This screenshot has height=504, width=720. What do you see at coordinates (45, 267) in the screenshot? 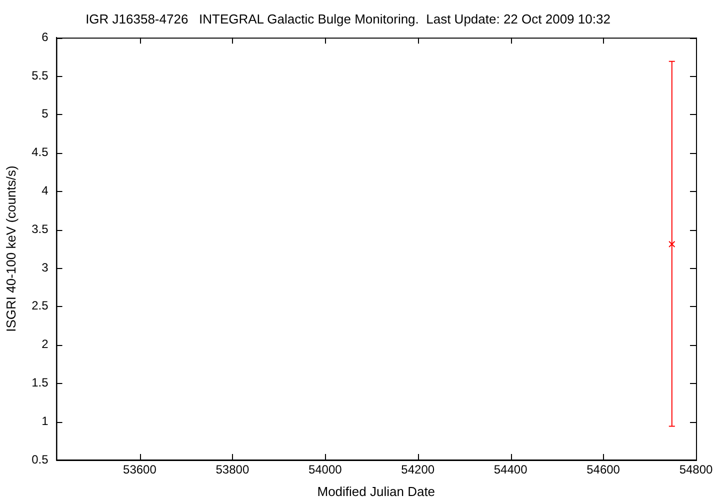
I see `y-tick-label: 3` at bounding box center [45, 267].